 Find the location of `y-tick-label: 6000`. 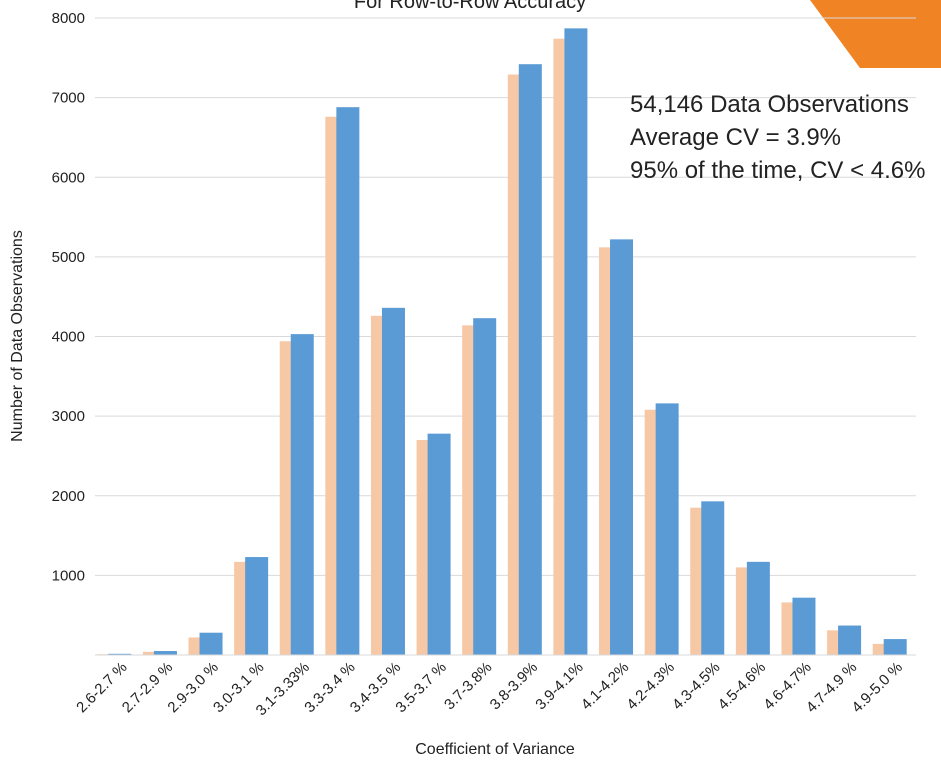

y-tick-label: 6000 is located at coordinates (68, 177).